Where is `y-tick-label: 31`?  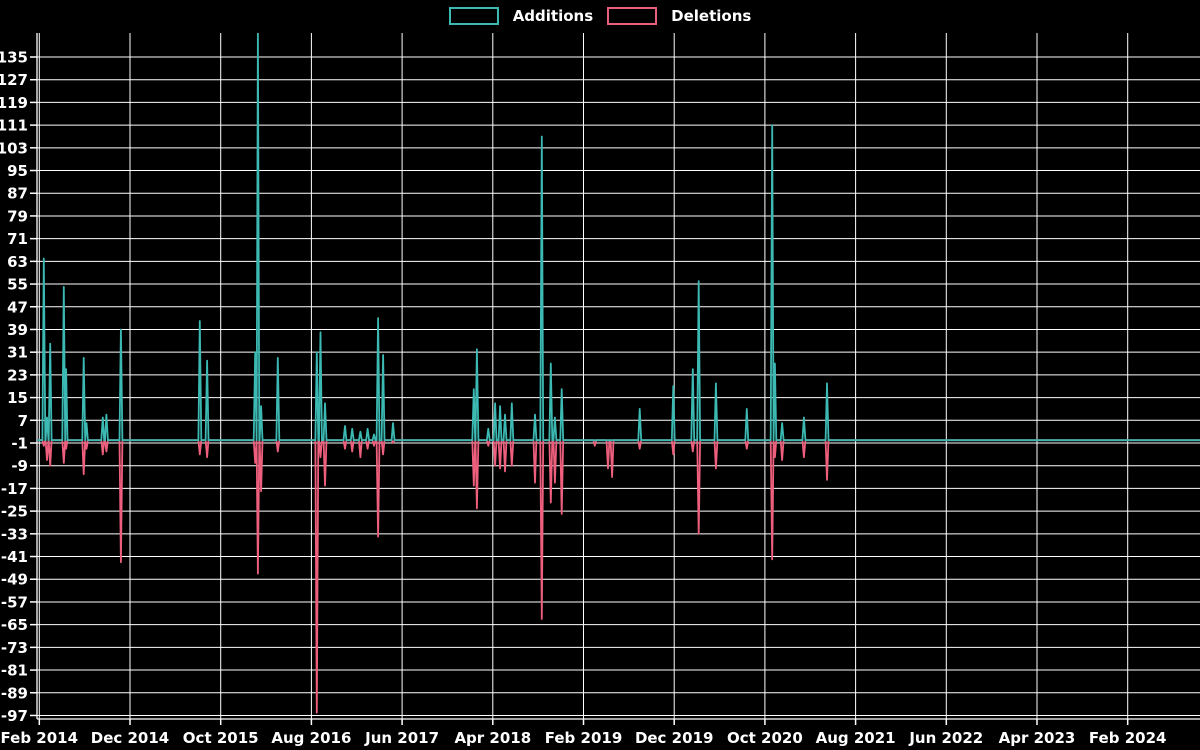 y-tick-label: 31 is located at coordinates (17, 353).